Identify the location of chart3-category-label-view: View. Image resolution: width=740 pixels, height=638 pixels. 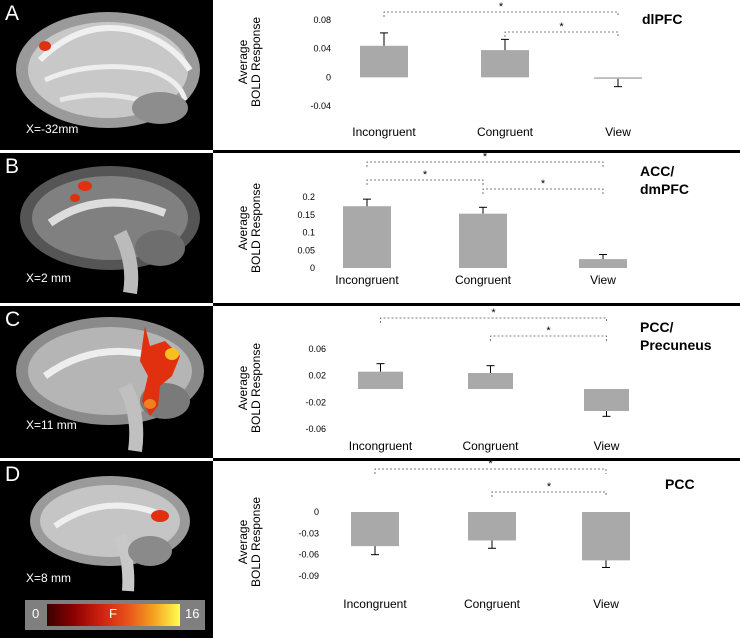
(607, 446).